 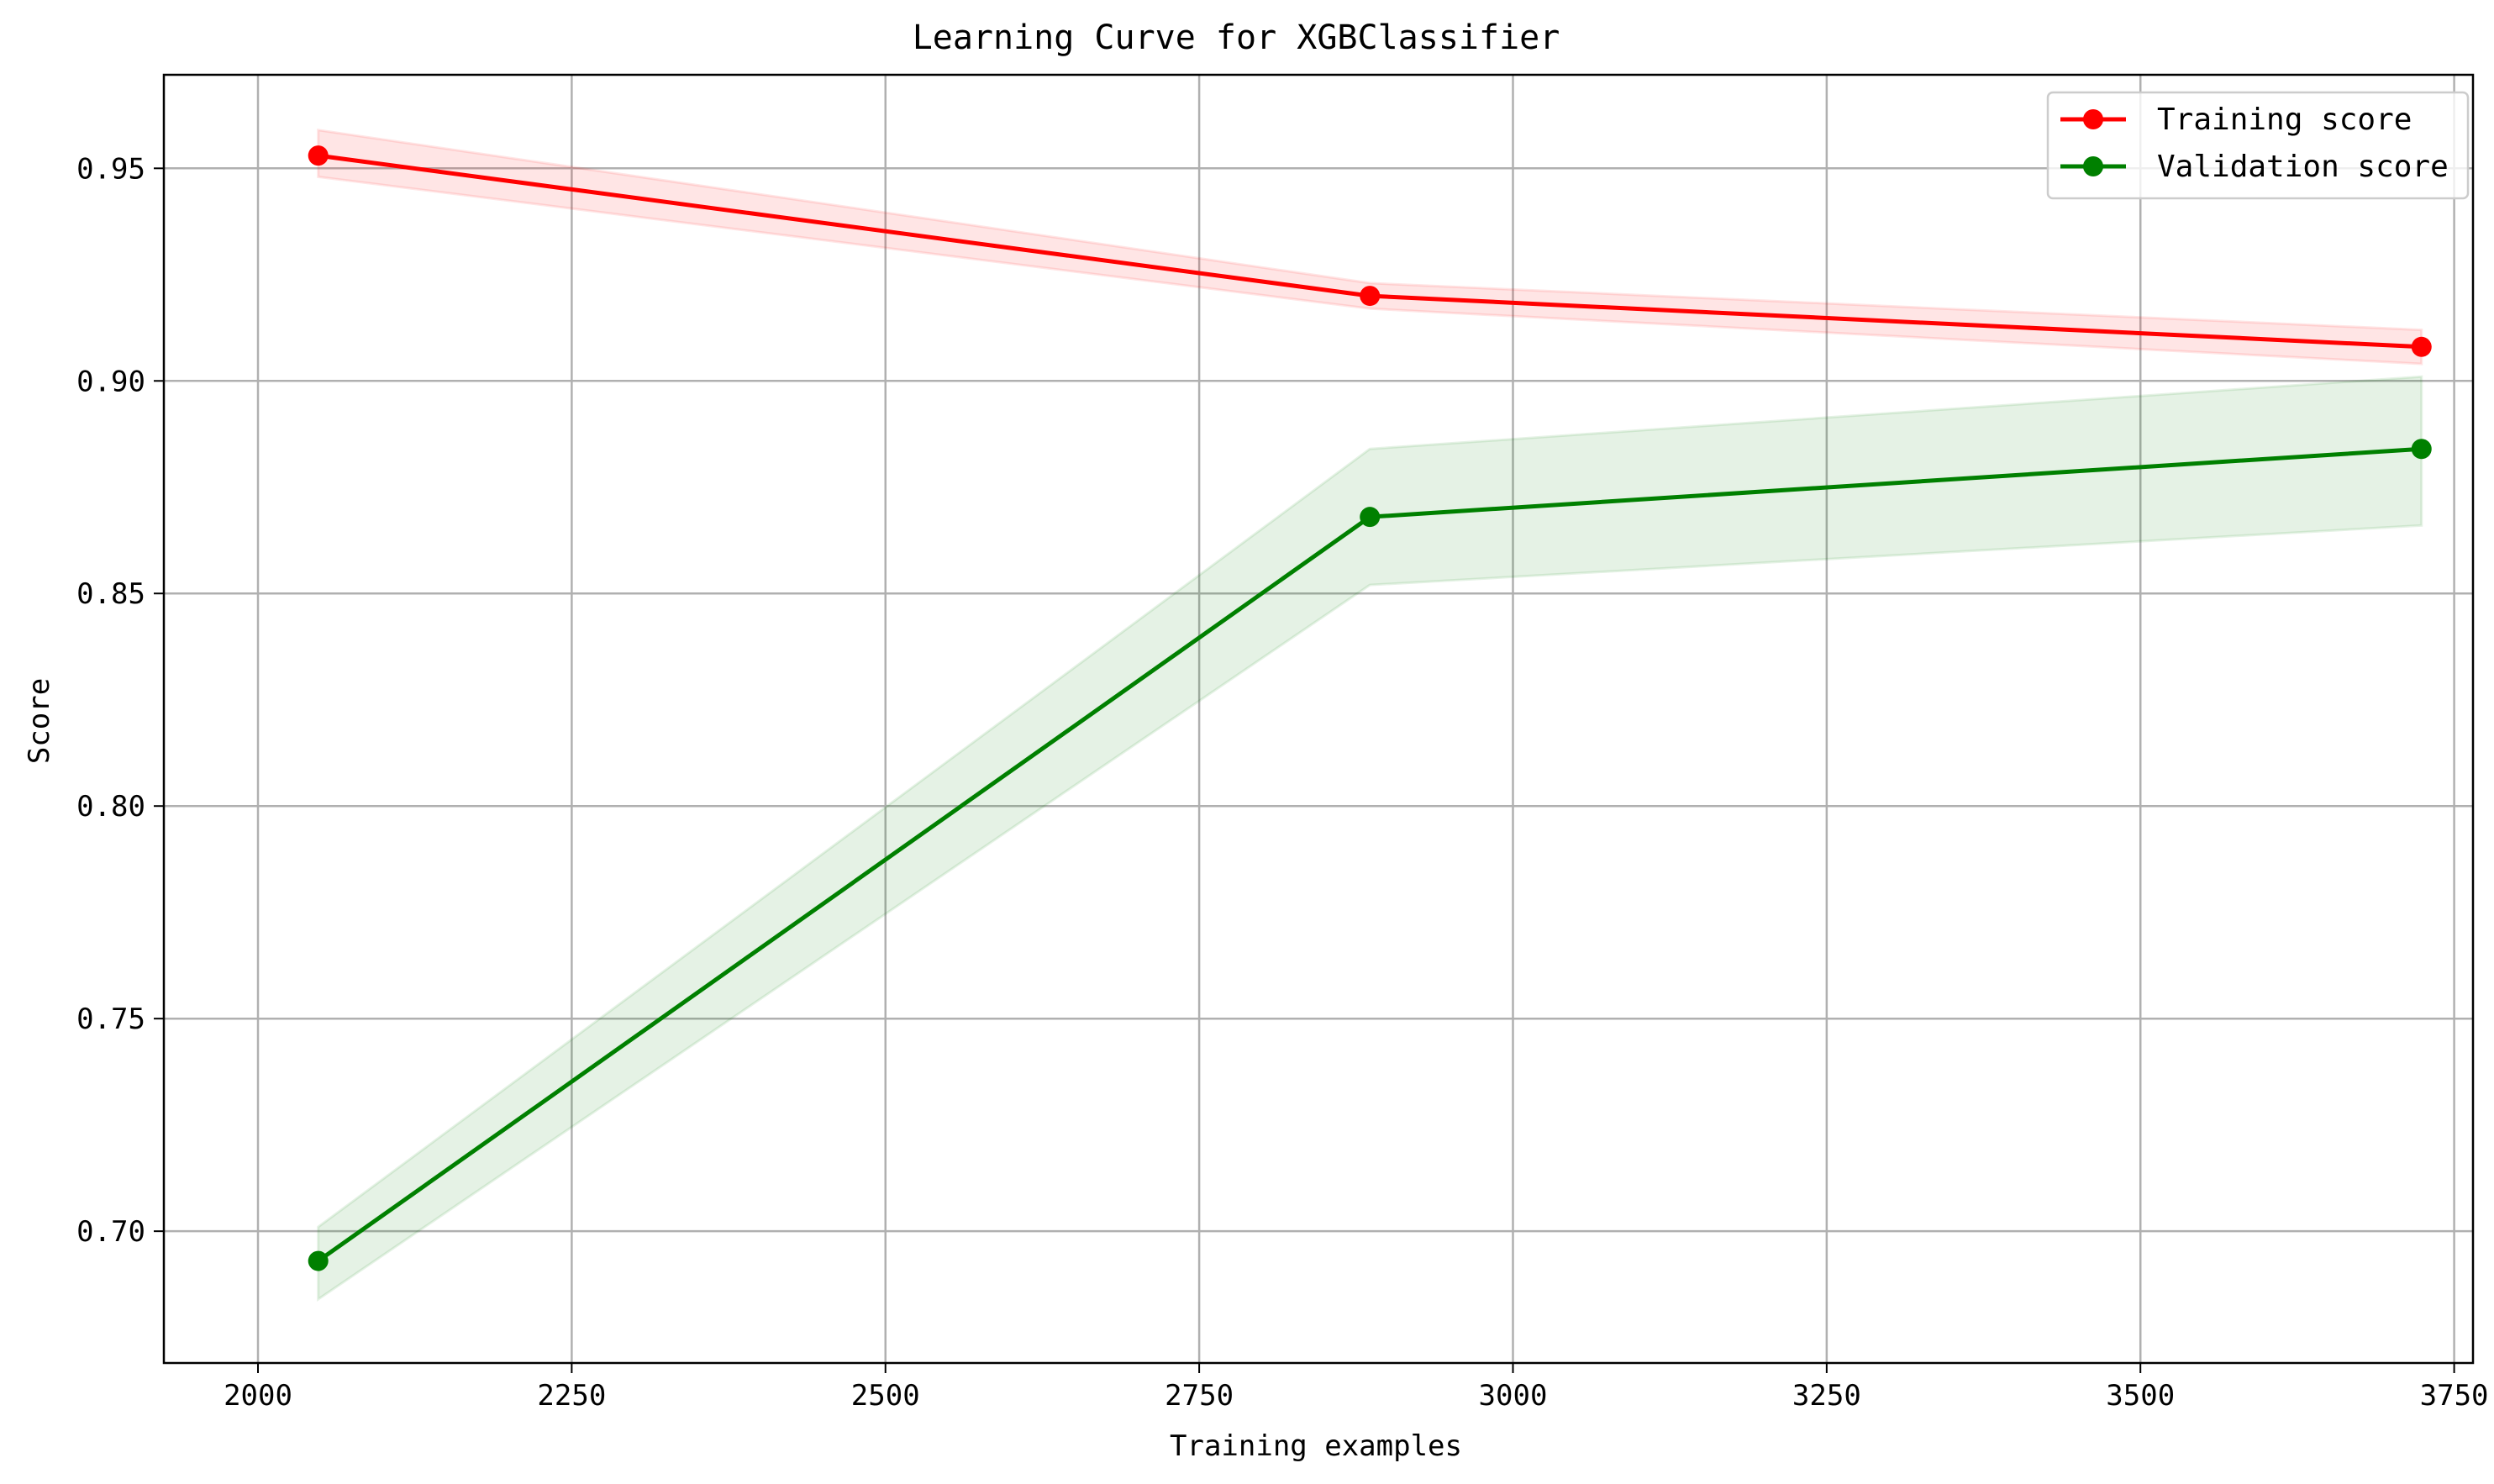 What do you see at coordinates (1513, 1396) in the screenshot?
I see `x-tick-label: 3000` at bounding box center [1513, 1396].